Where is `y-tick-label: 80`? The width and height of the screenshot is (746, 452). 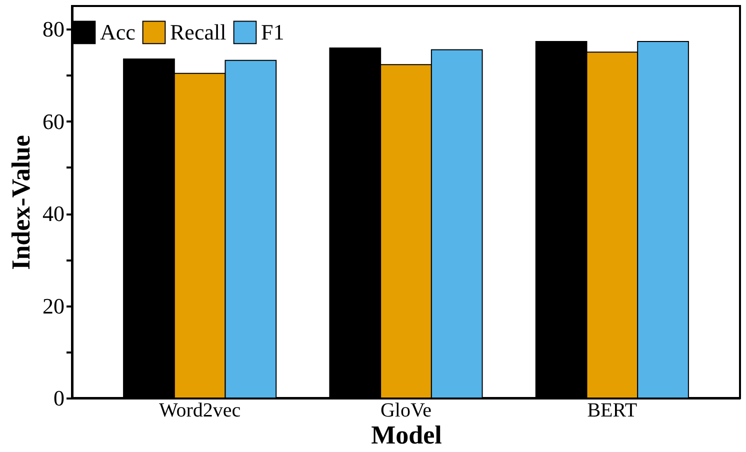 y-tick-label: 80 is located at coordinates (53, 29).